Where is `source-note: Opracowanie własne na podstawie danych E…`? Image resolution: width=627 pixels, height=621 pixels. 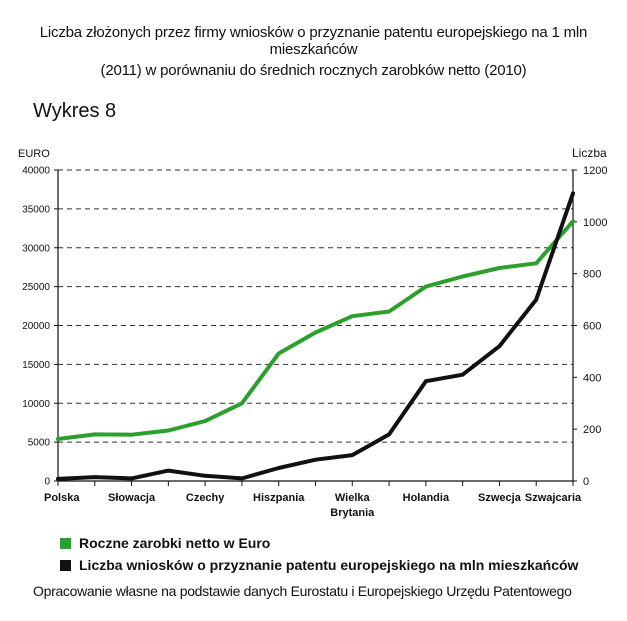
source-note: Opracowanie własne na podstawie danych E… is located at coordinates (302, 591).